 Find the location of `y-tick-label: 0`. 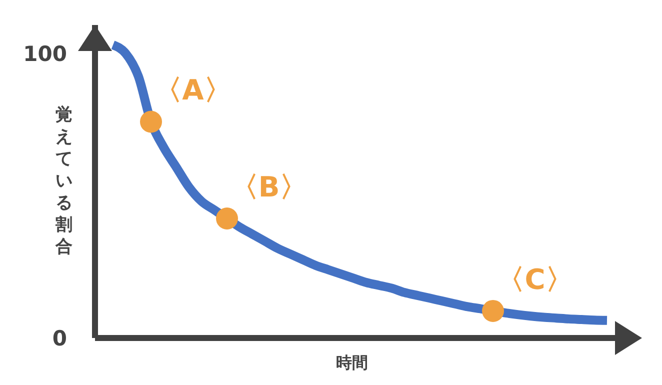

y-tick-label: 0 is located at coordinates (59, 338).